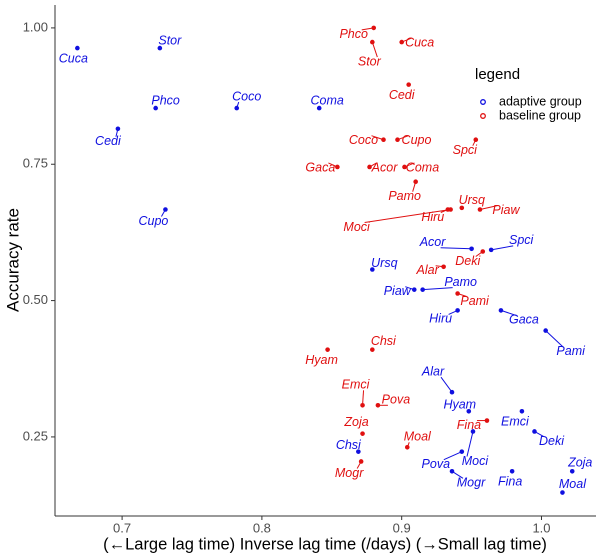 The image size is (600, 557). I want to click on legend-label: baseline group, so click(540, 115).